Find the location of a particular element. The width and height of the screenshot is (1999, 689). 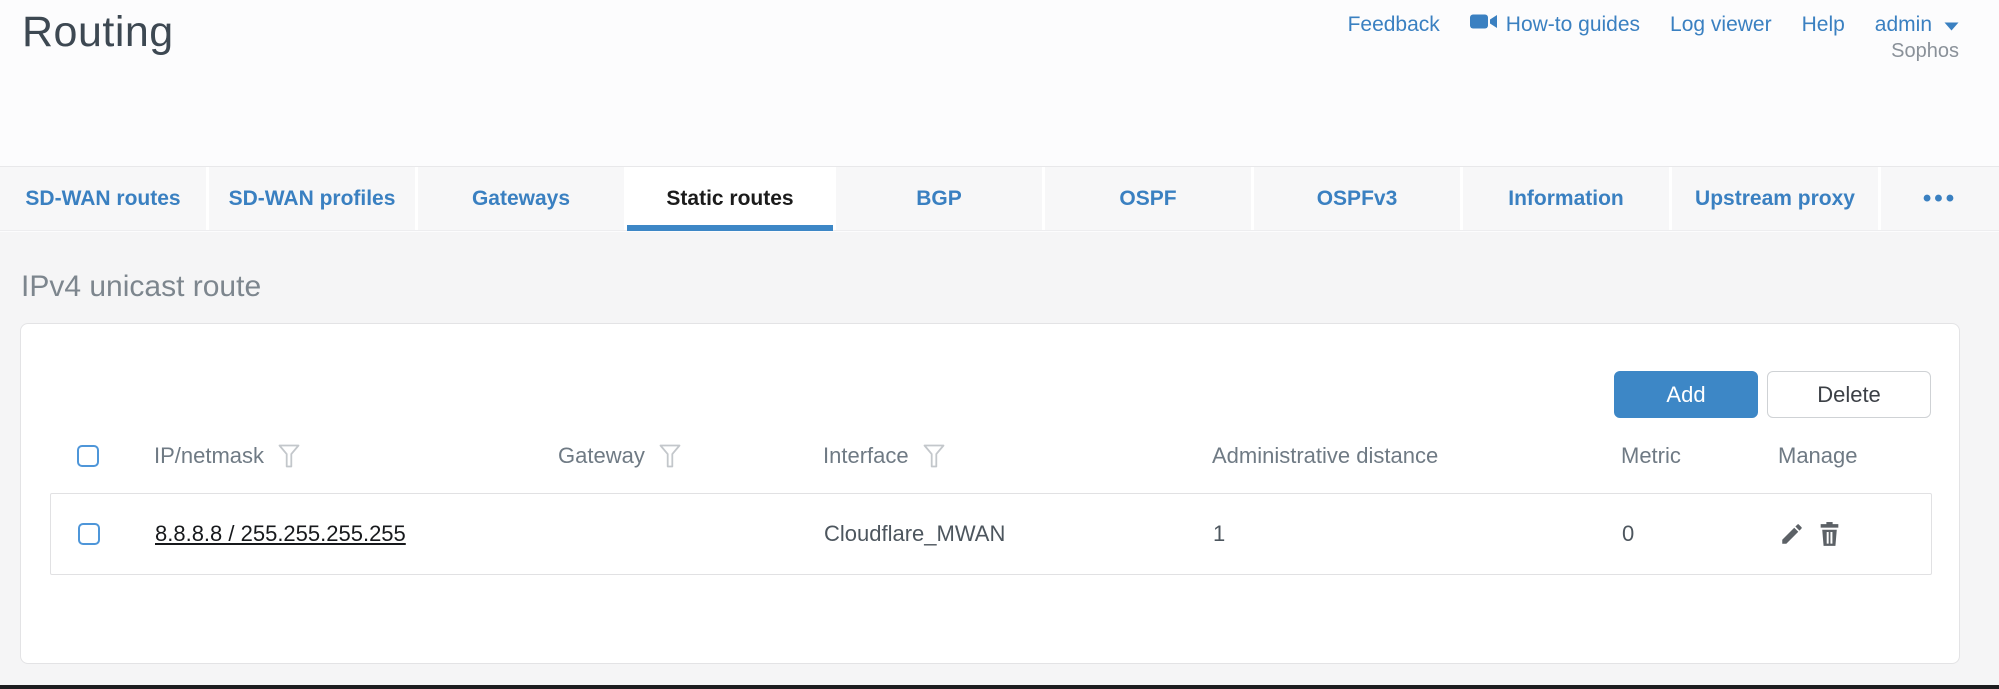

tab-sdwan-routes: SD-WAN routes is located at coordinates (104, 198).